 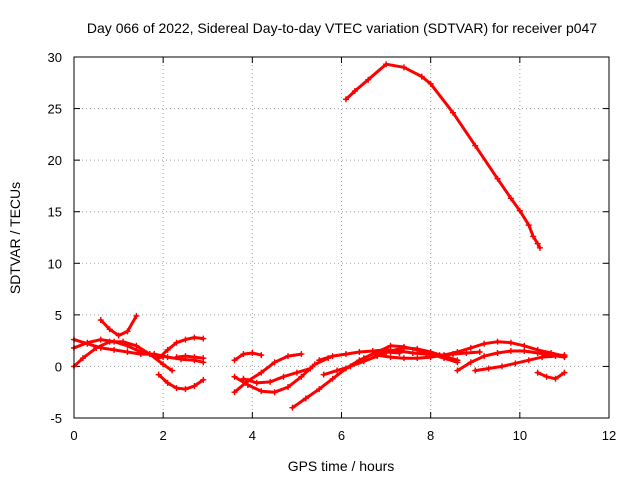 I want to click on x-axis-label: GPS time / hours, so click(x=341, y=466).